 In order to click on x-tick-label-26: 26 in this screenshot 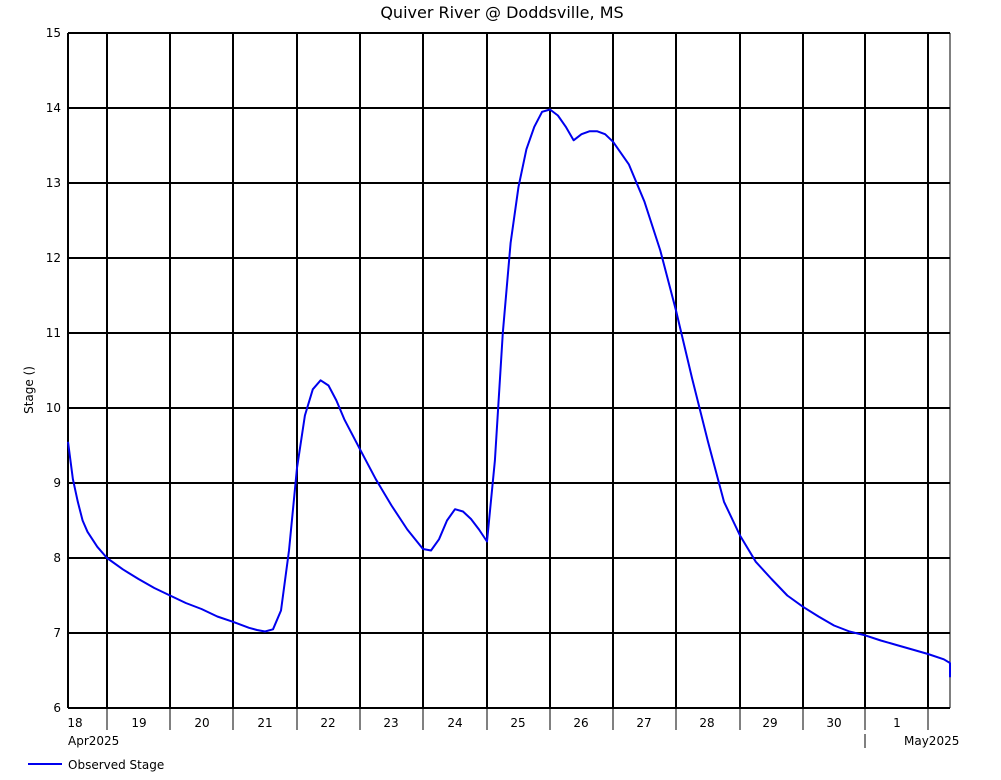, I will do `click(580, 723)`.